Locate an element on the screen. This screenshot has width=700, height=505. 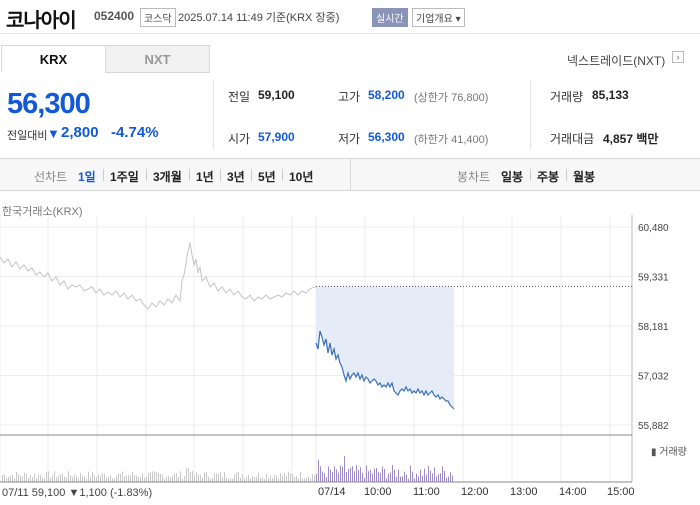
y-tick-label: 58,181 is located at coordinates (653, 327).